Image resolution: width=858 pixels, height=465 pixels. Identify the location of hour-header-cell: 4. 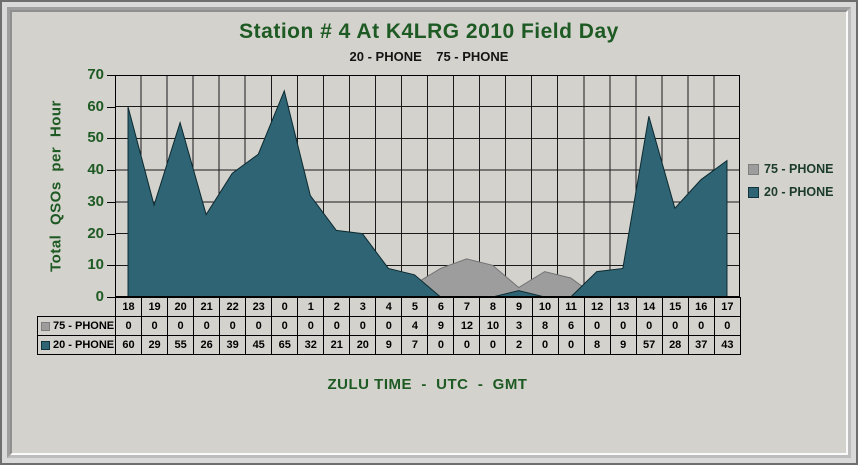
(389, 307).